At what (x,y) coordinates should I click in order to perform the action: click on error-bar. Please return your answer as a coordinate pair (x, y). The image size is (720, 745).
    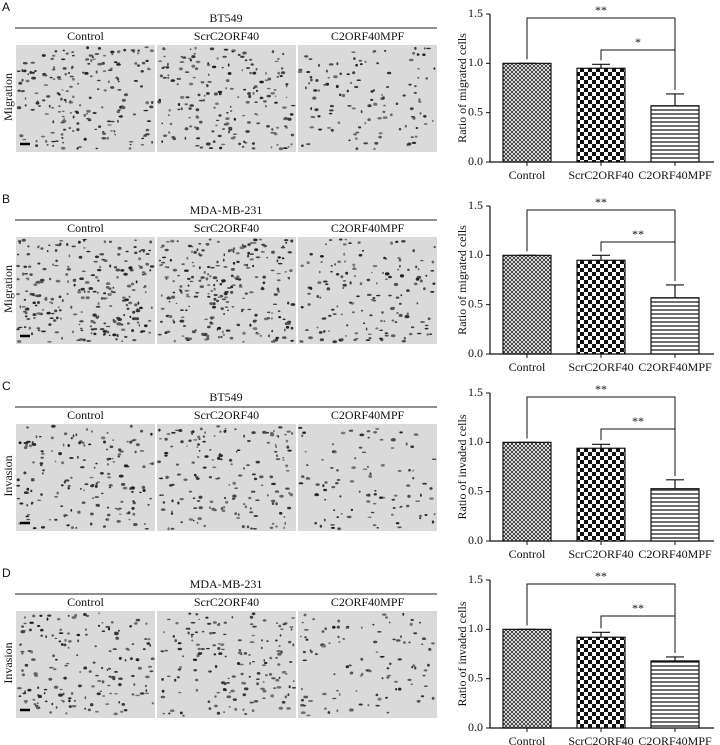
    Looking at the image, I should click on (675, 658).